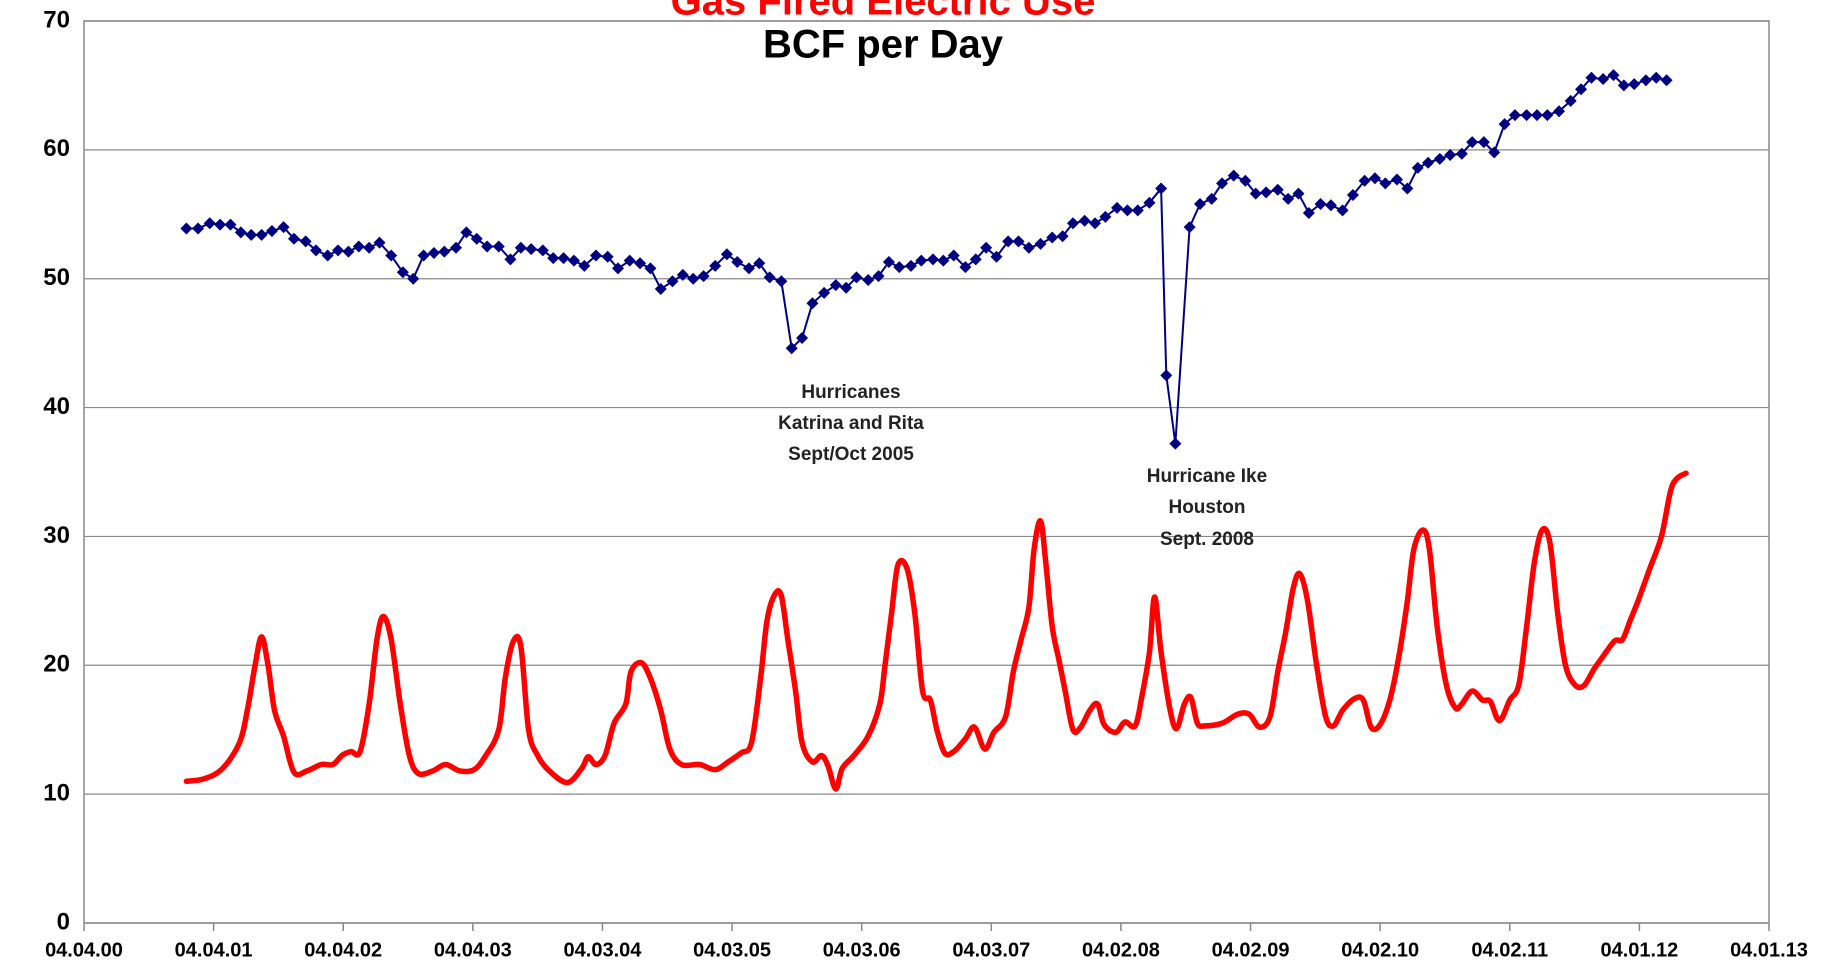  What do you see at coordinates (473, 950) in the screenshot?
I see `x-tick-label: 04.04.03` at bounding box center [473, 950].